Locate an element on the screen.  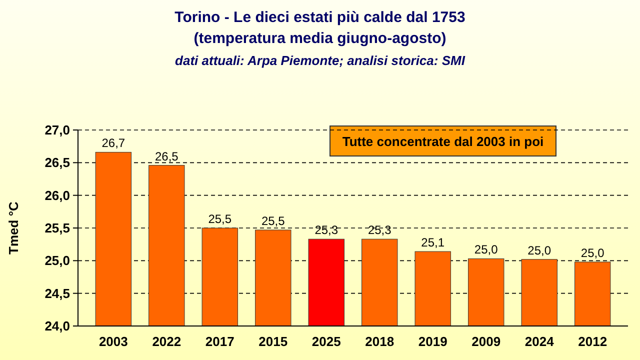
x-tick-label: 2025 is located at coordinates (326, 341).